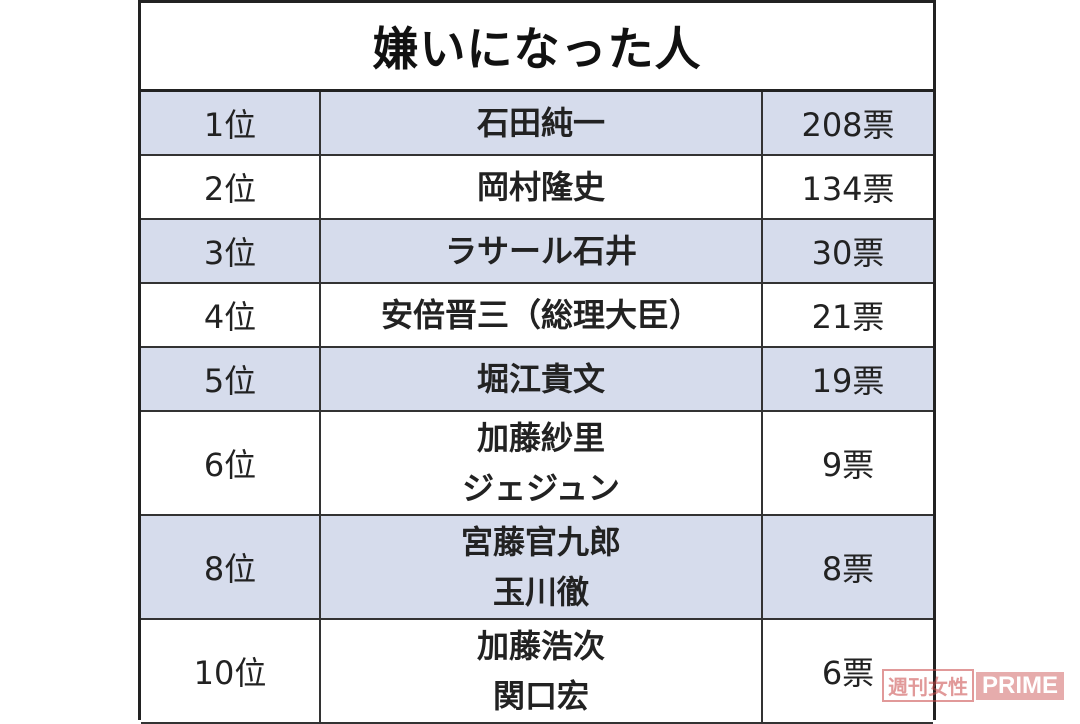  I want to click on name-cell: 宮藤官九郎 玉川徹, so click(542, 567).